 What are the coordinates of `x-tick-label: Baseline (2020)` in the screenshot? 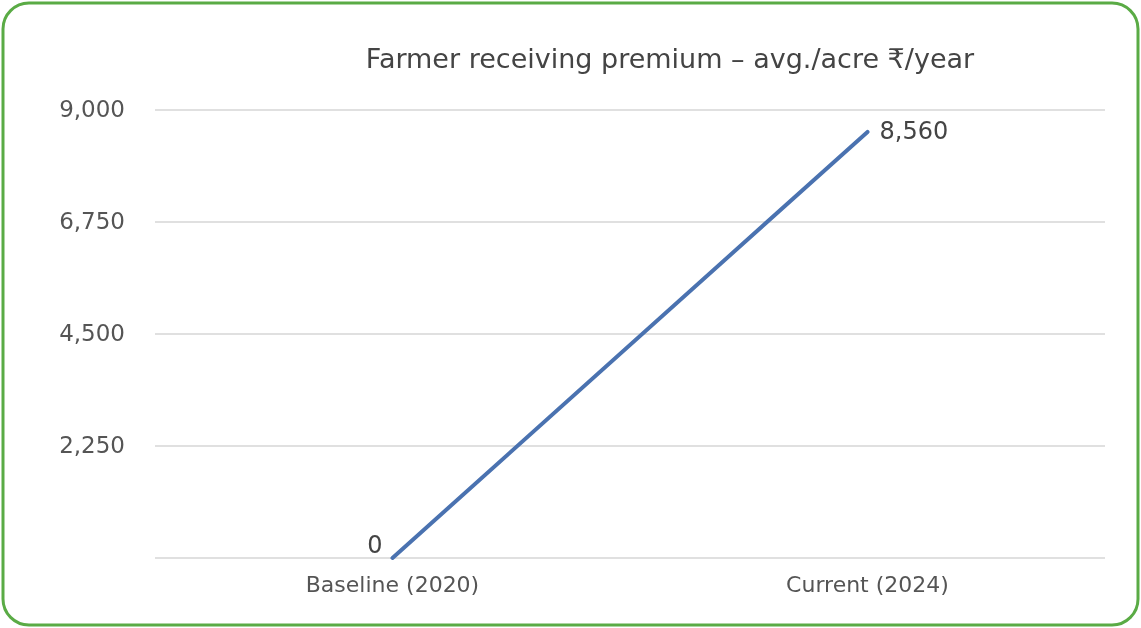 It's located at (392, 584).